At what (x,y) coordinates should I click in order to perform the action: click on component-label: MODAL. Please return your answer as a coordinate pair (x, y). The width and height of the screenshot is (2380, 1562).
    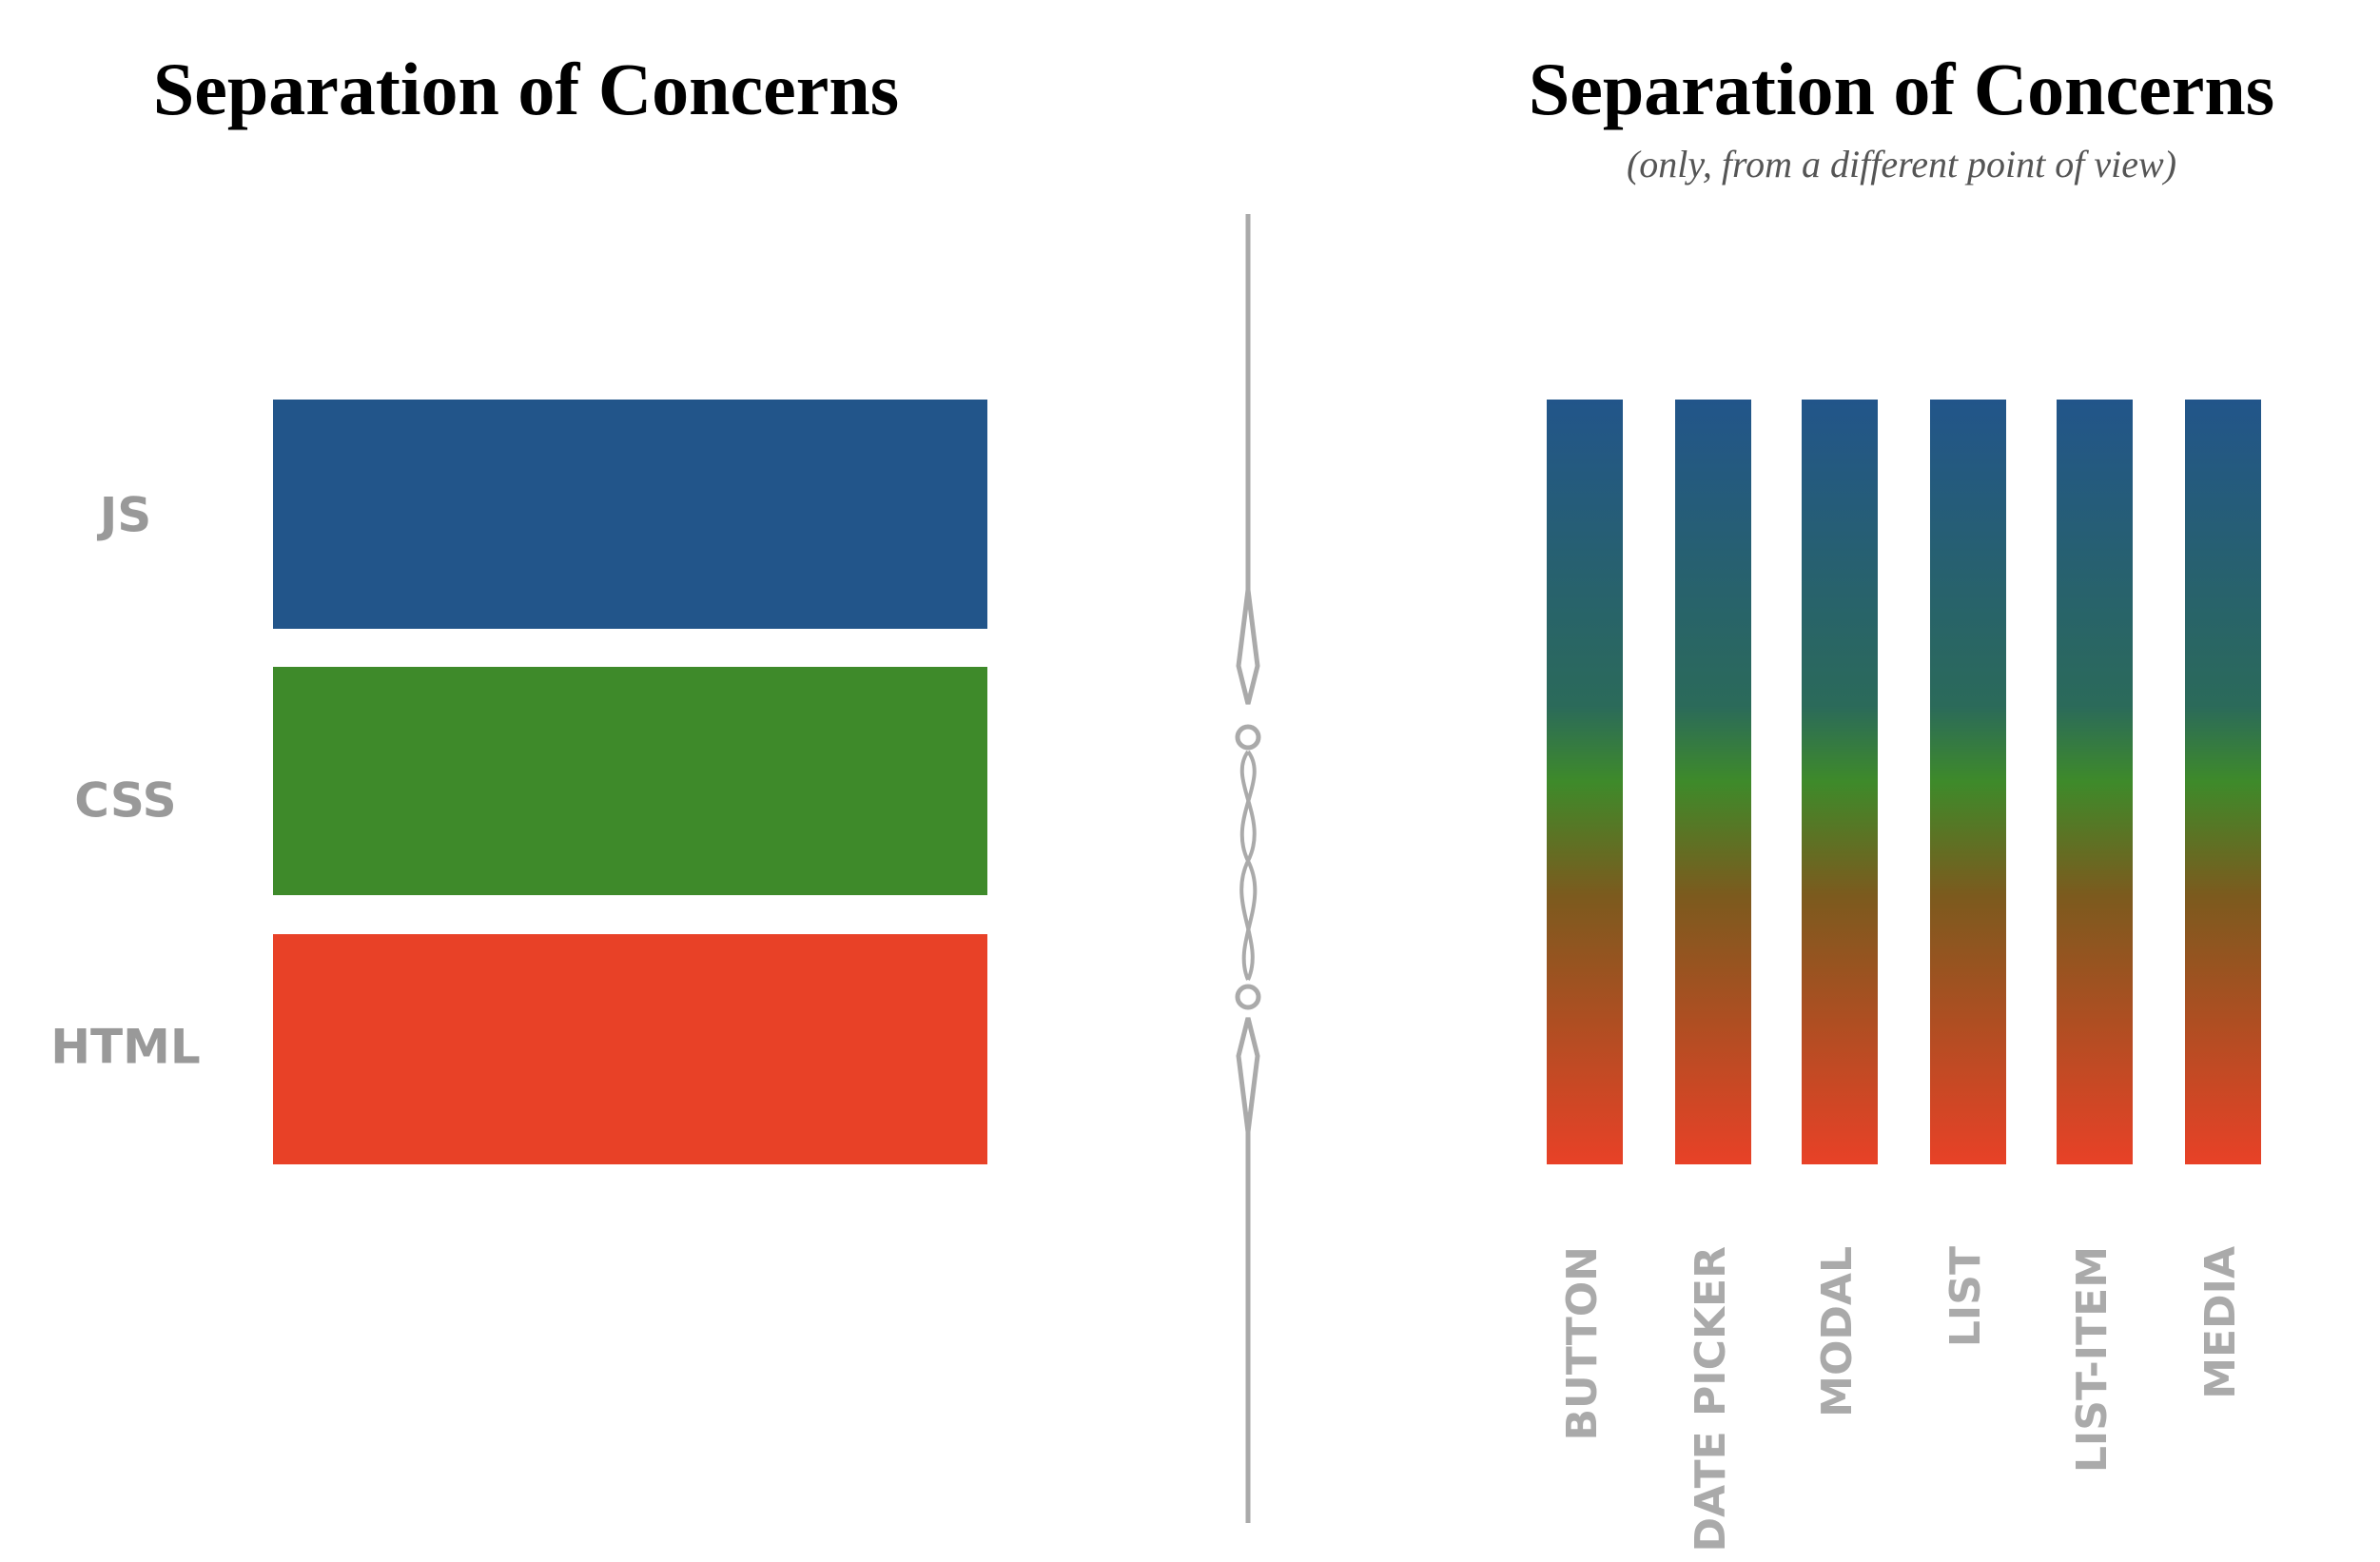
    Looking at the image, I should click on (1837, 1331).